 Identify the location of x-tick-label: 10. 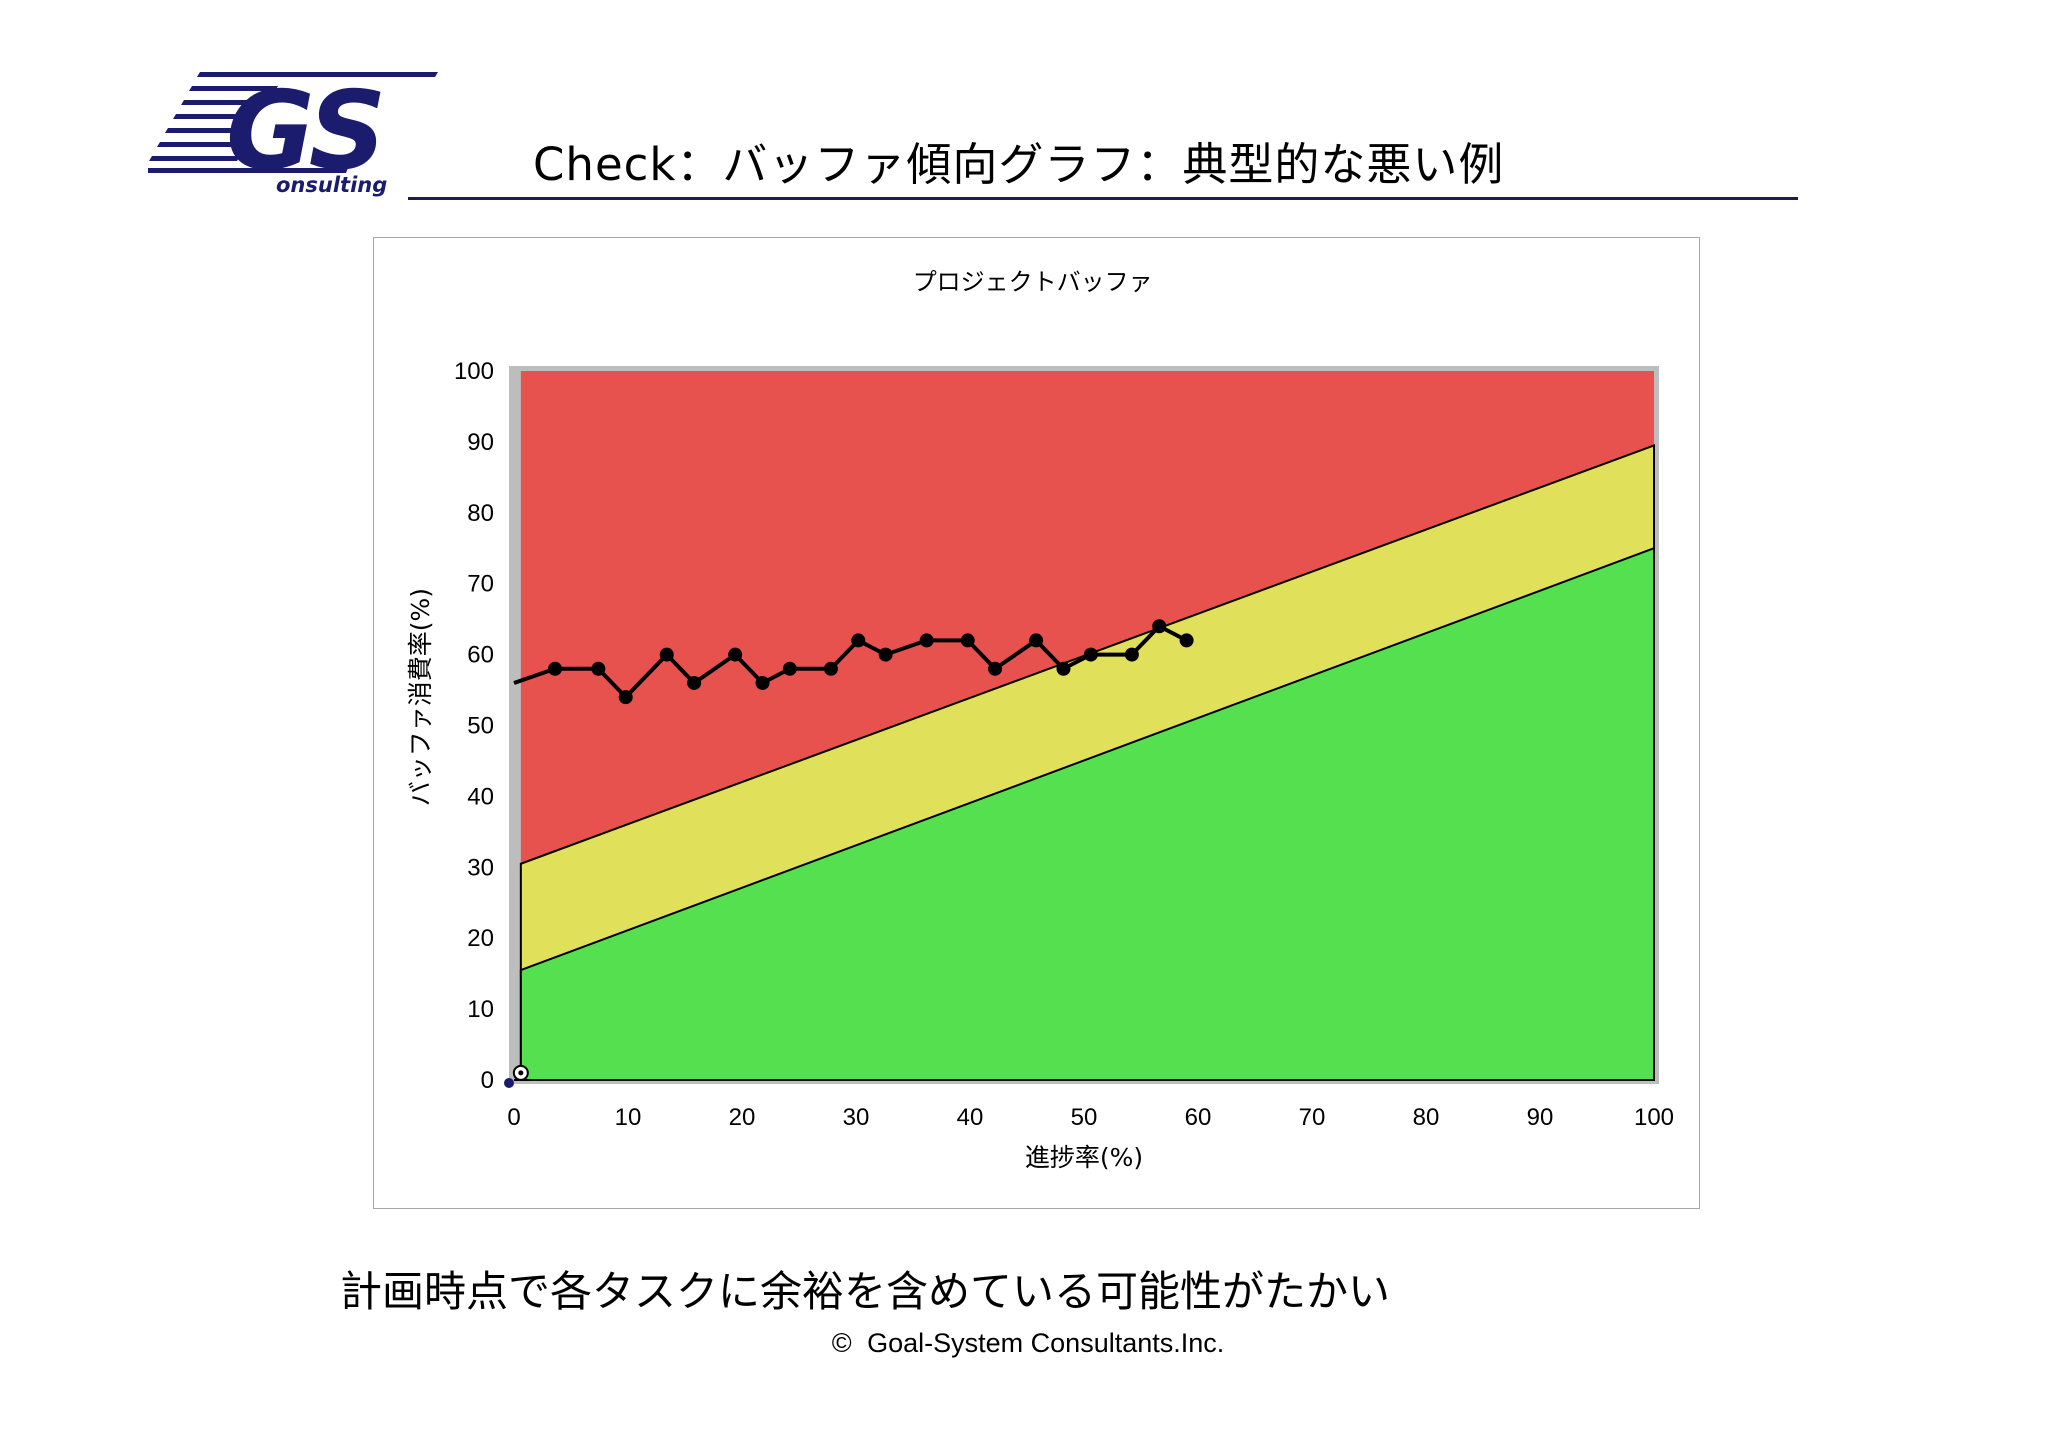
(628, 1117).